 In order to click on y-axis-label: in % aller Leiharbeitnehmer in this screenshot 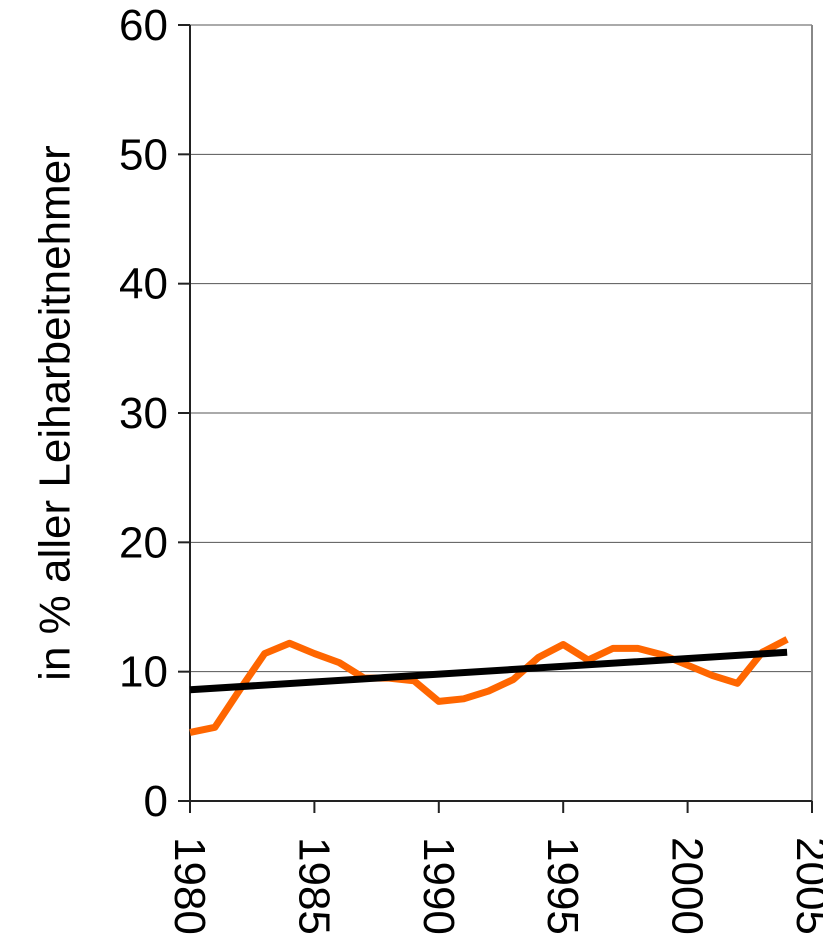, I will do `click(55, 413)`.